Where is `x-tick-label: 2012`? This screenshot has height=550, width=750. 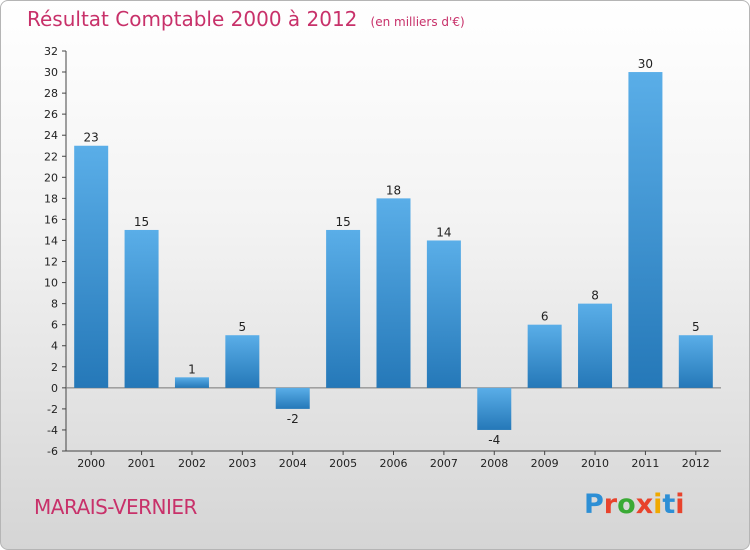
x-tick-label: 2012 is located at coordinates (696, 463).